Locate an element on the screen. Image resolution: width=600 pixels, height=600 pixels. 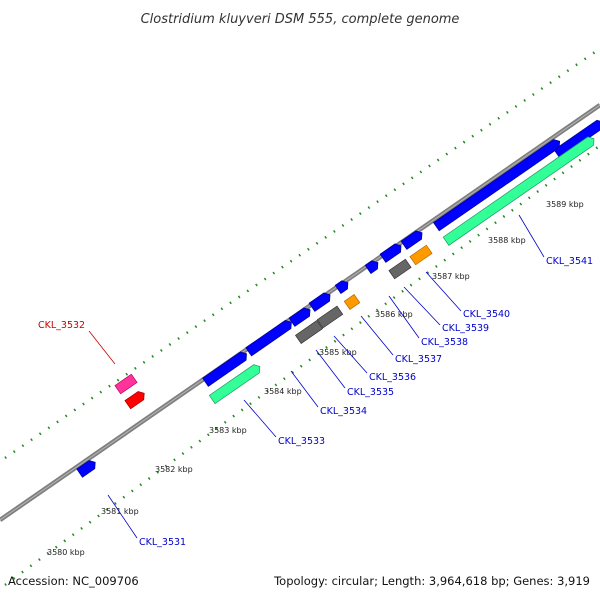
gene-label-ckl3536: CKL_3536 is located at coordinates (392, 377).